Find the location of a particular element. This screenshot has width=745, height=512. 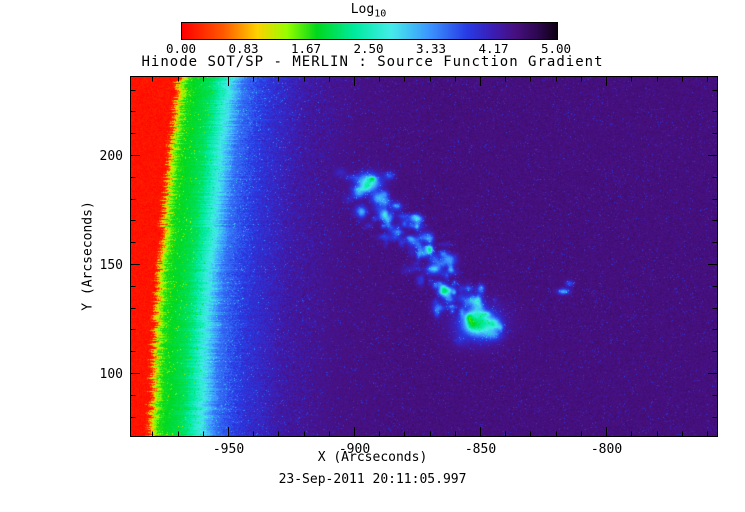

x-axis-label: X (Arcseconds) is located at coordinates (372, 457).